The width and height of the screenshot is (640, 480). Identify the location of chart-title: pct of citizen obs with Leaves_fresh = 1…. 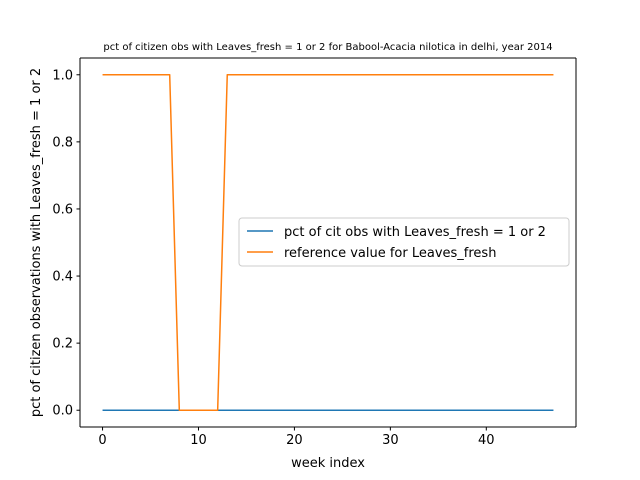
(327, 47).